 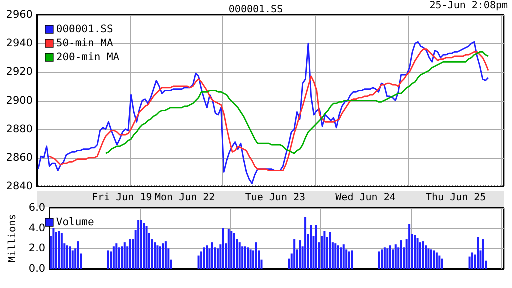 I want to click on y-tick-label: 2920, so click(x=19, y=72).